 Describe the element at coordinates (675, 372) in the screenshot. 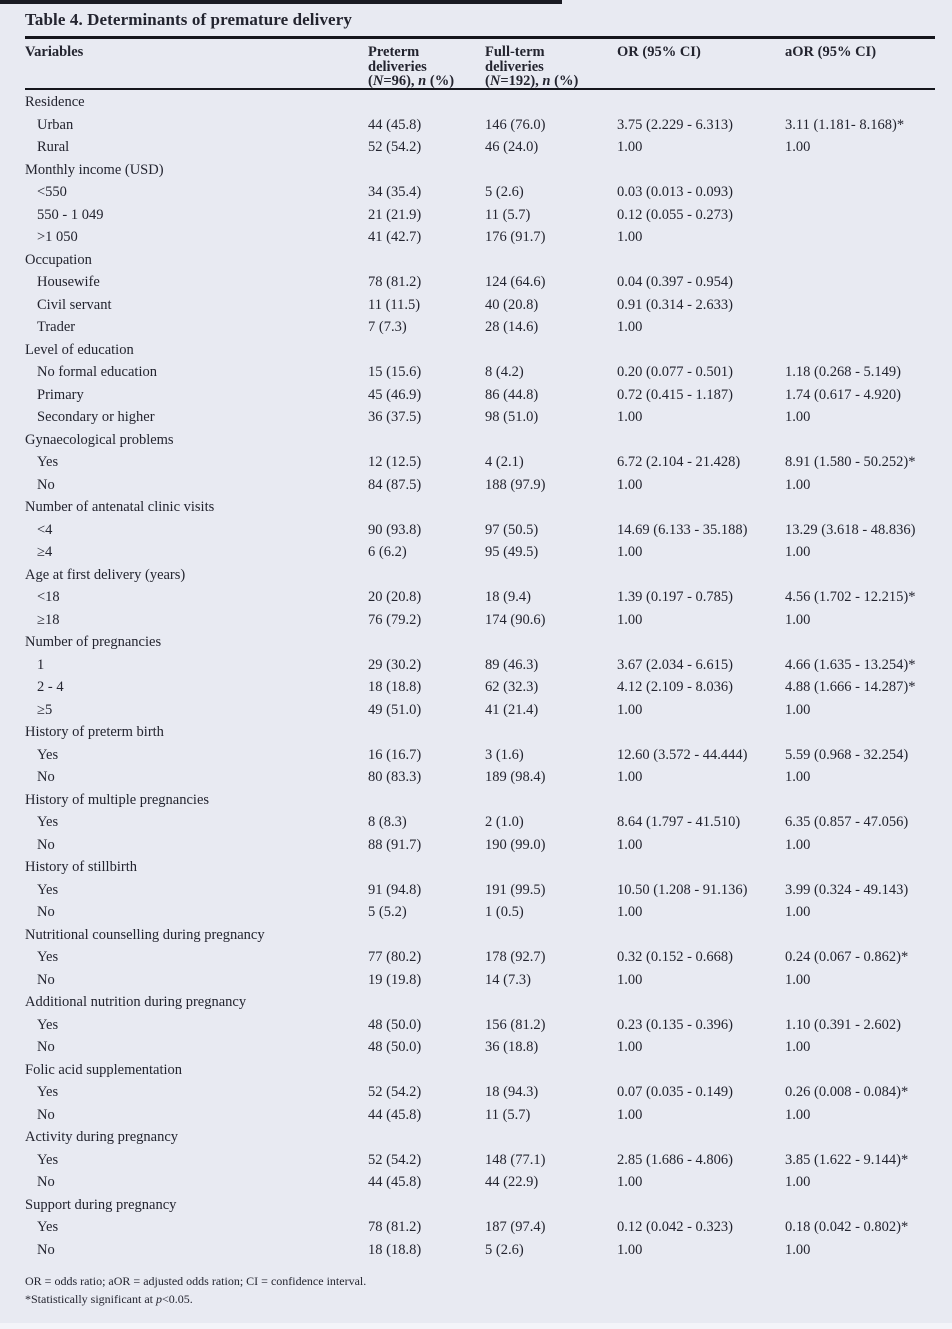

I see `cell-or: 0.20 (0.077 - 0.501)` at that location.